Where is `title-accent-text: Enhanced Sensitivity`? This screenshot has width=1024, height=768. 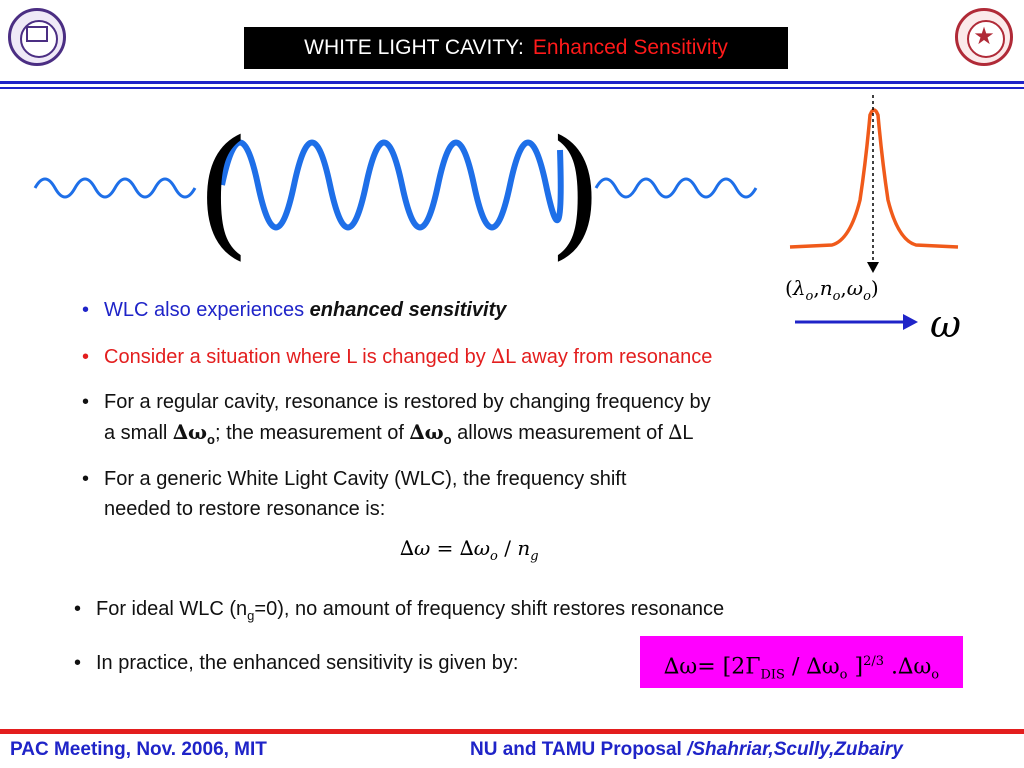
title-accent-text: Enhanced Sensitivity is located at coordinates (630, 47).